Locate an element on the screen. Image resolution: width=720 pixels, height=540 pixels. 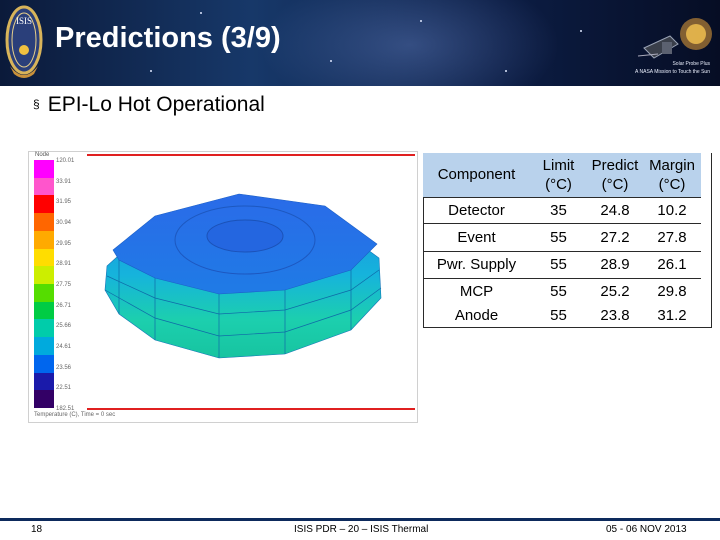
plot-border-top is located at coordinates (251, 155).